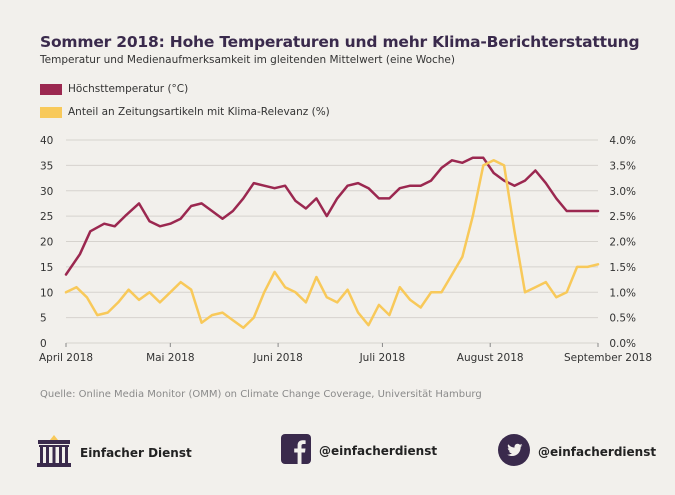  What do you see at coordinates (378, 450) in the screenshot?
I see `footer-facebook-label: @einfacherdienst` at bounding box center [378, 450].